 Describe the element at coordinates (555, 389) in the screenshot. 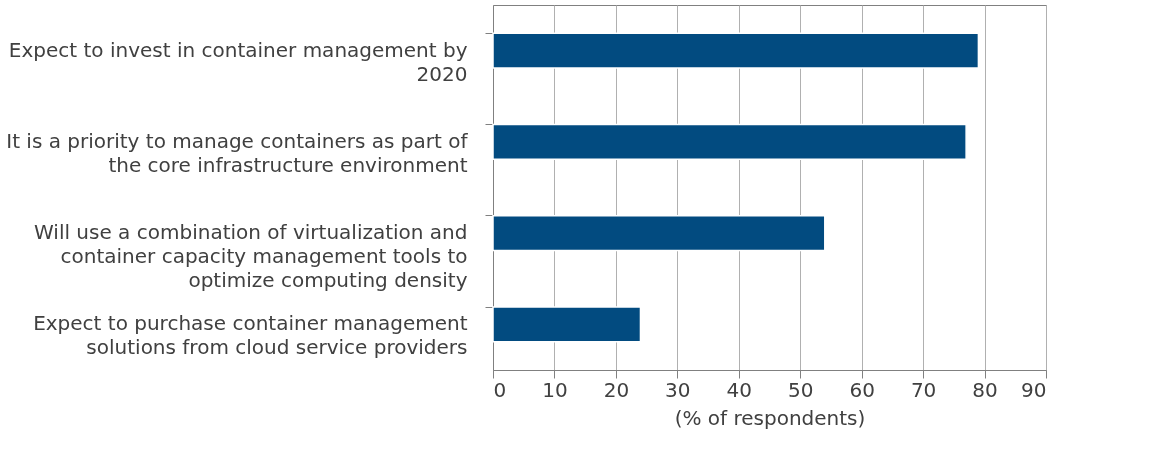

I see `x-tick-label: 10` at that location.